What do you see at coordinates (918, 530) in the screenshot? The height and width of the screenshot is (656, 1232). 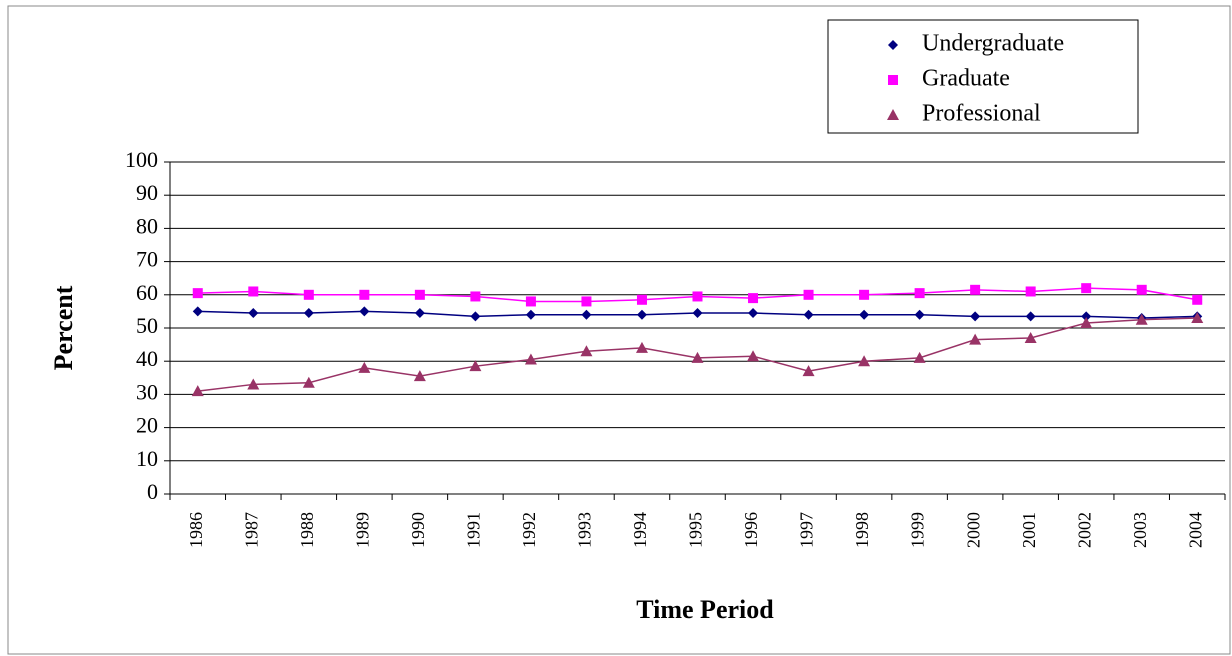 I see `x-tick-label: 1999` at bounding box center [918, 530].